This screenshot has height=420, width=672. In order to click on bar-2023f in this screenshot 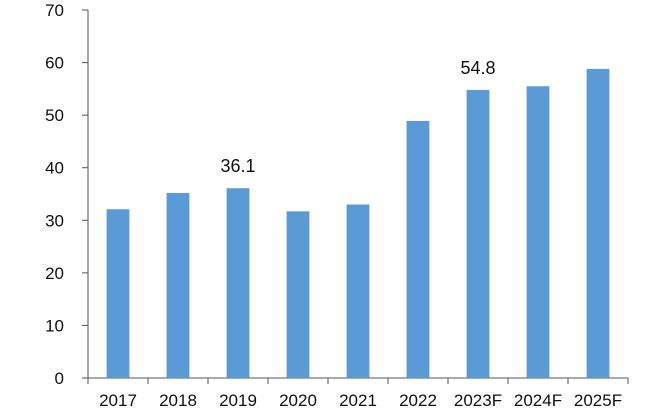, I will do `click(478, 233)`.